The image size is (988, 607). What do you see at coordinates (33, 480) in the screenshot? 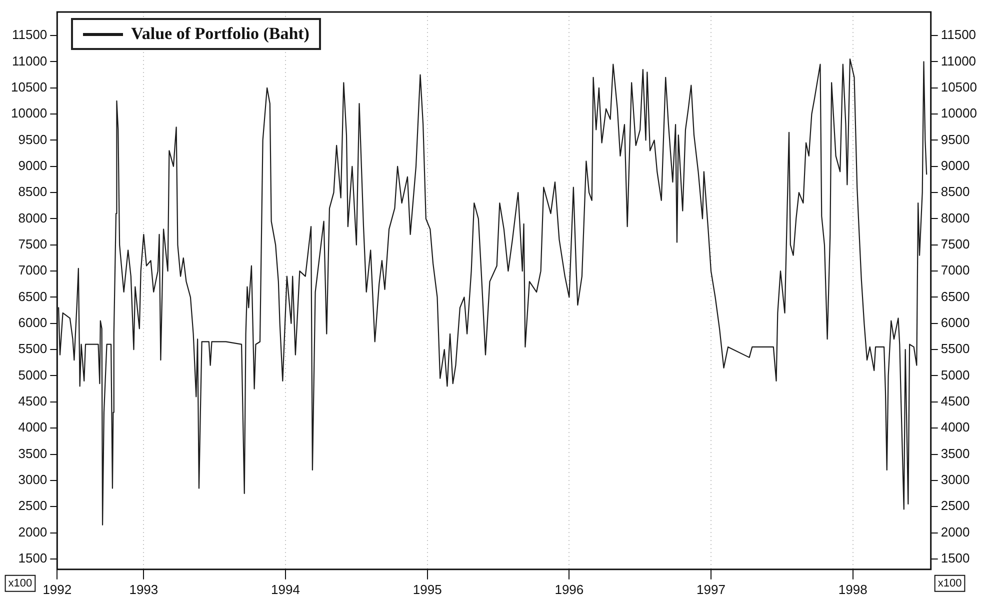
I see `y-tick-label: 3000` at bounding box center [33, 480].